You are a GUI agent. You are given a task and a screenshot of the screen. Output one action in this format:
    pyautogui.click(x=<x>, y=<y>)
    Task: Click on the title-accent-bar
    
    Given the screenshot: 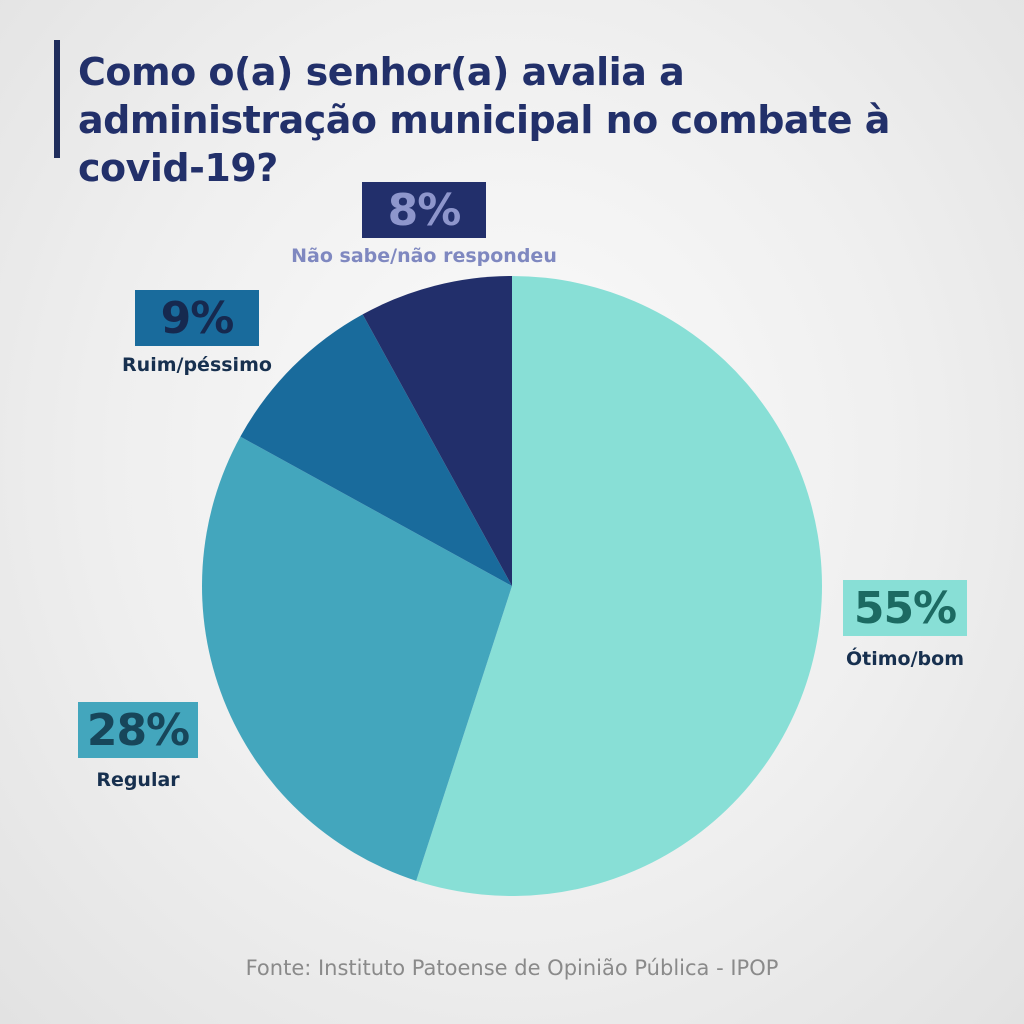 What is the action you would take?
    pyautogui.click(x=57, y=99)
    